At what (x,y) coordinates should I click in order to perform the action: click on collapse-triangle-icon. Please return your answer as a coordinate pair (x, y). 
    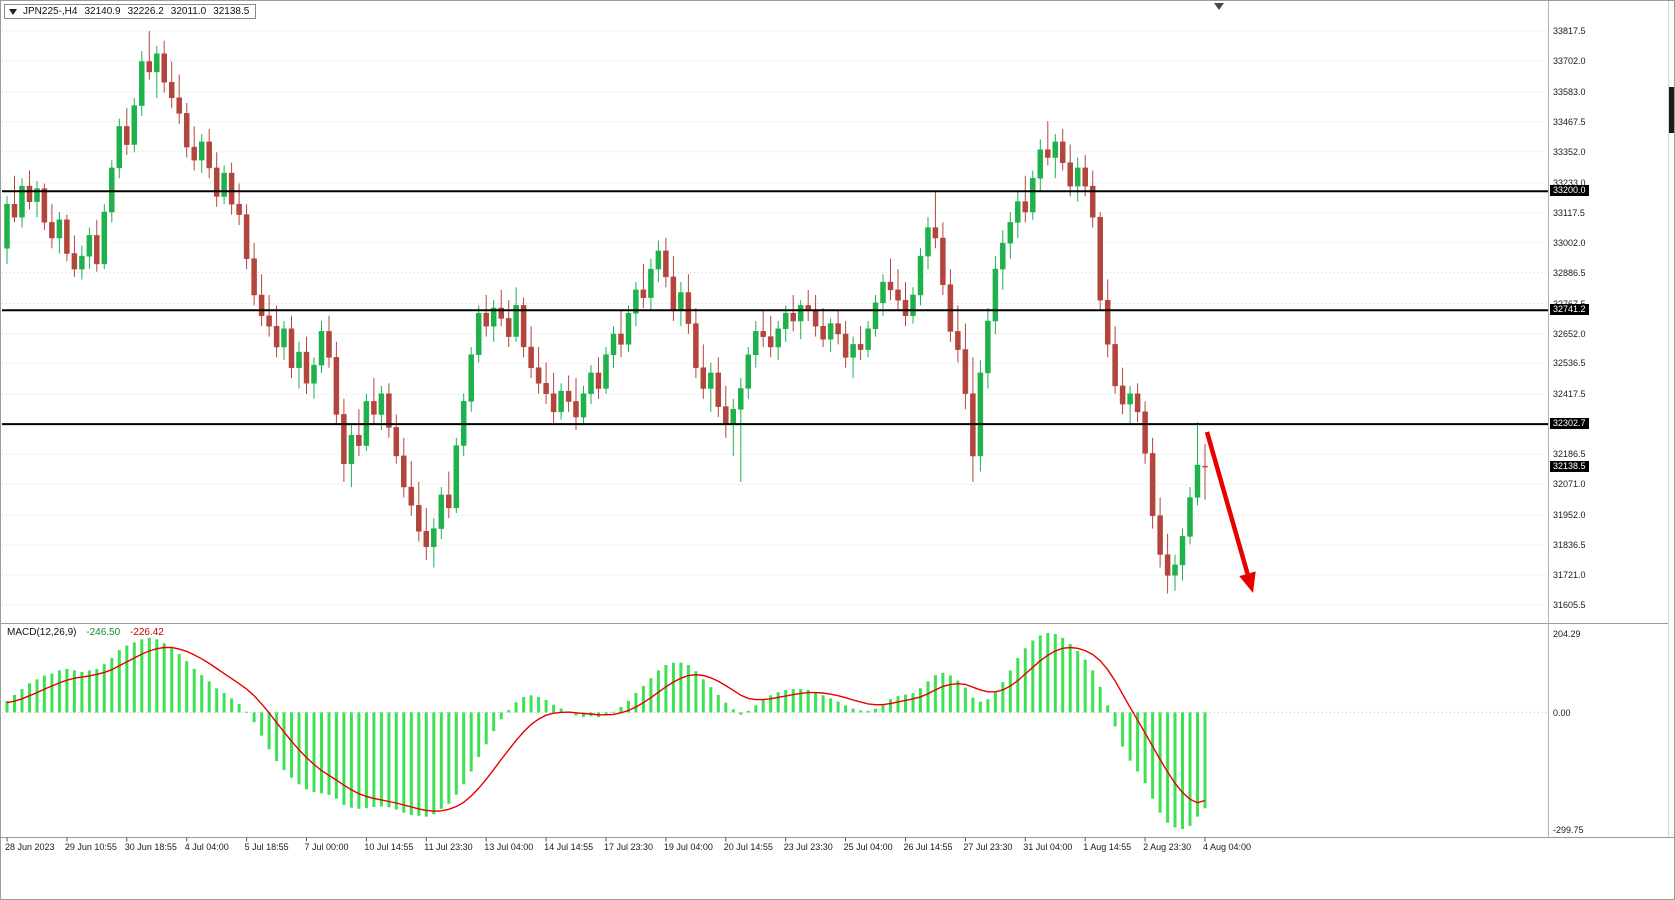
    Looking at the image, I should click on (13, 11).